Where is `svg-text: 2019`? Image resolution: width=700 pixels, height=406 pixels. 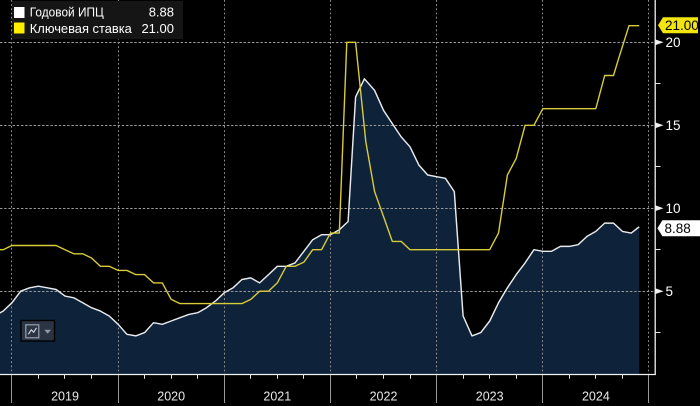
svg-text: 2019 is located at coordinates (65, 397).